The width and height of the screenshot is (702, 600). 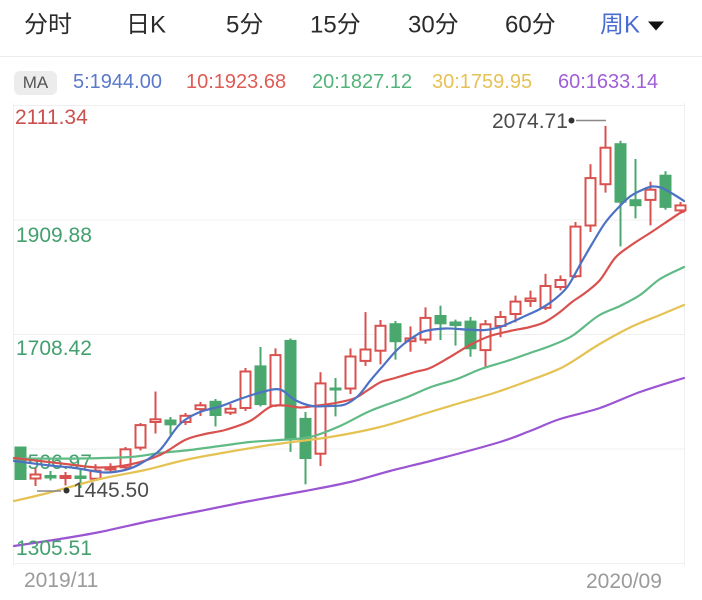 What do you see at coordinates (362, 82) in the screenshot?
I see `svg-text: 20:1827.12` at bounding box center [362, 82].